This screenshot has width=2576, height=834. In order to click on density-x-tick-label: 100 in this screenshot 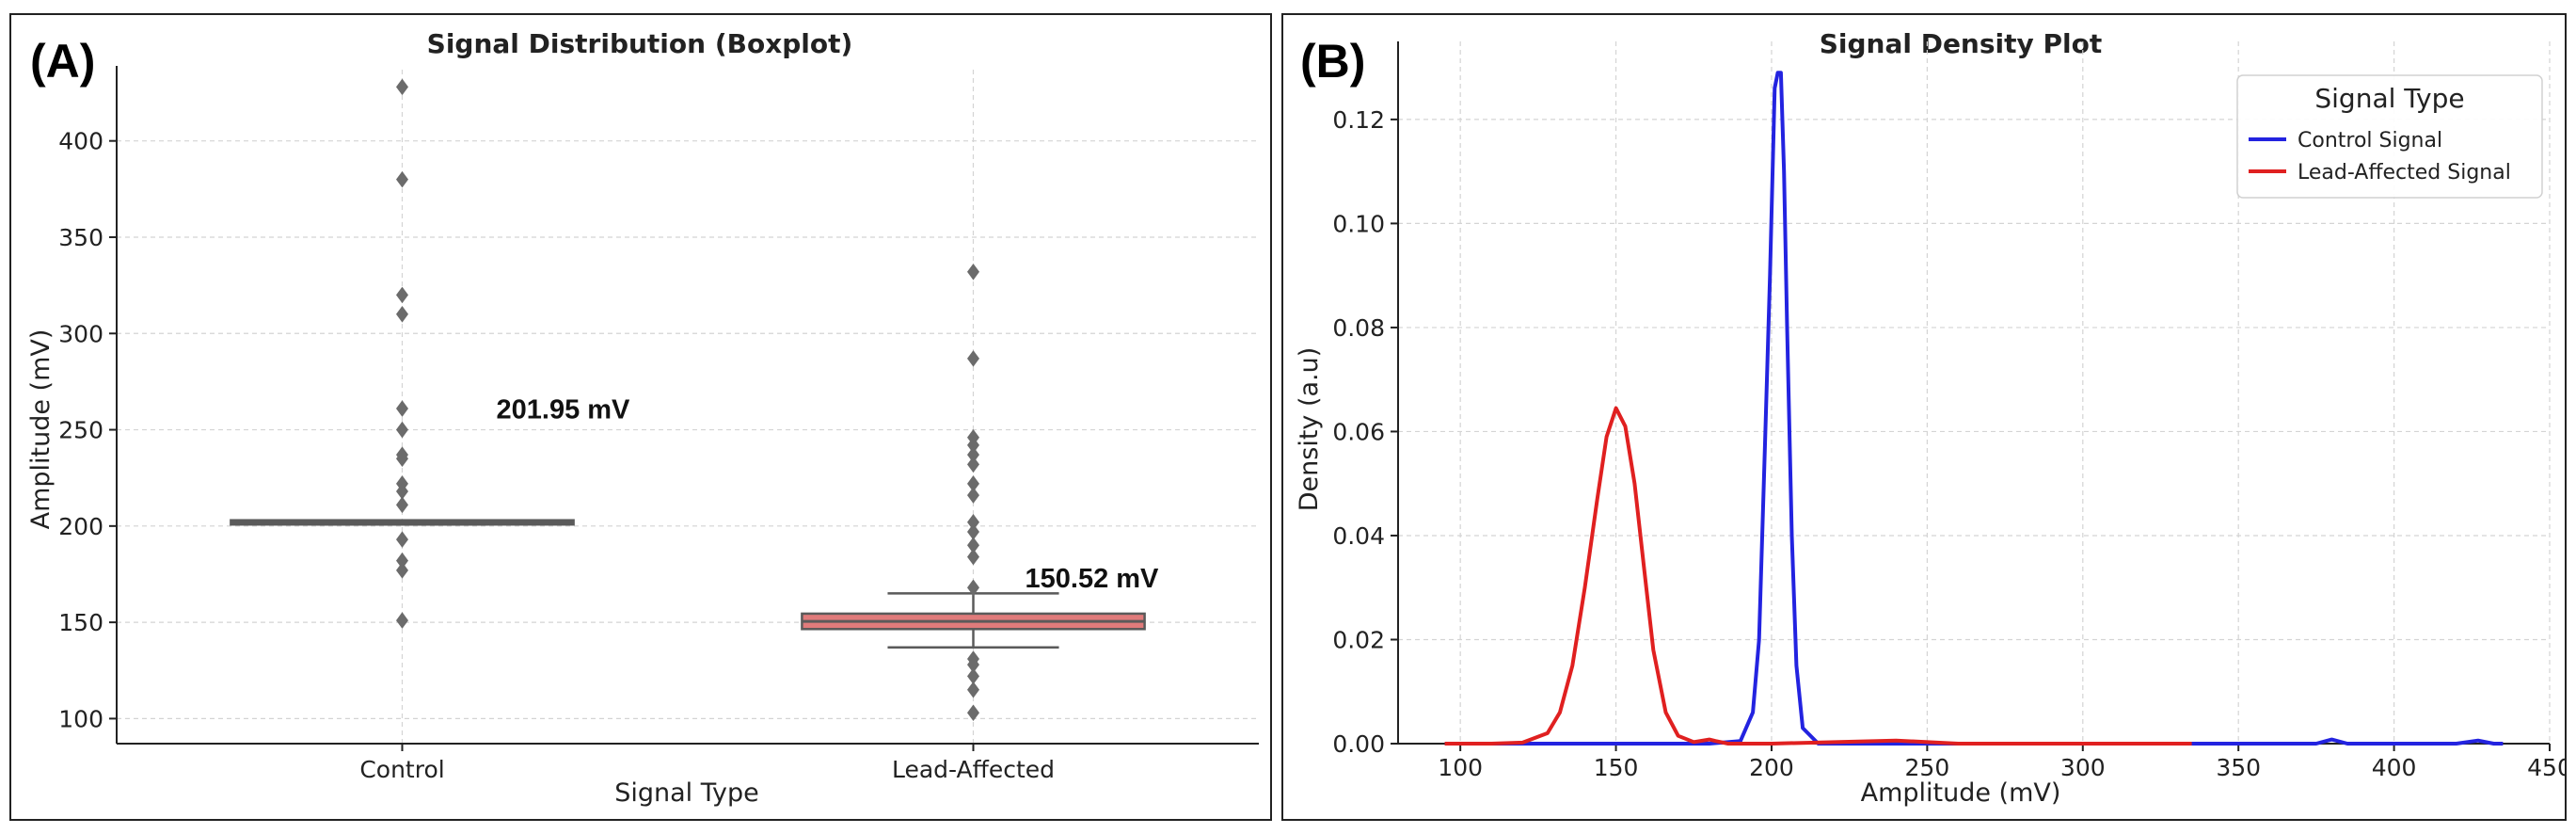, I will do `click(1460, 767)`.